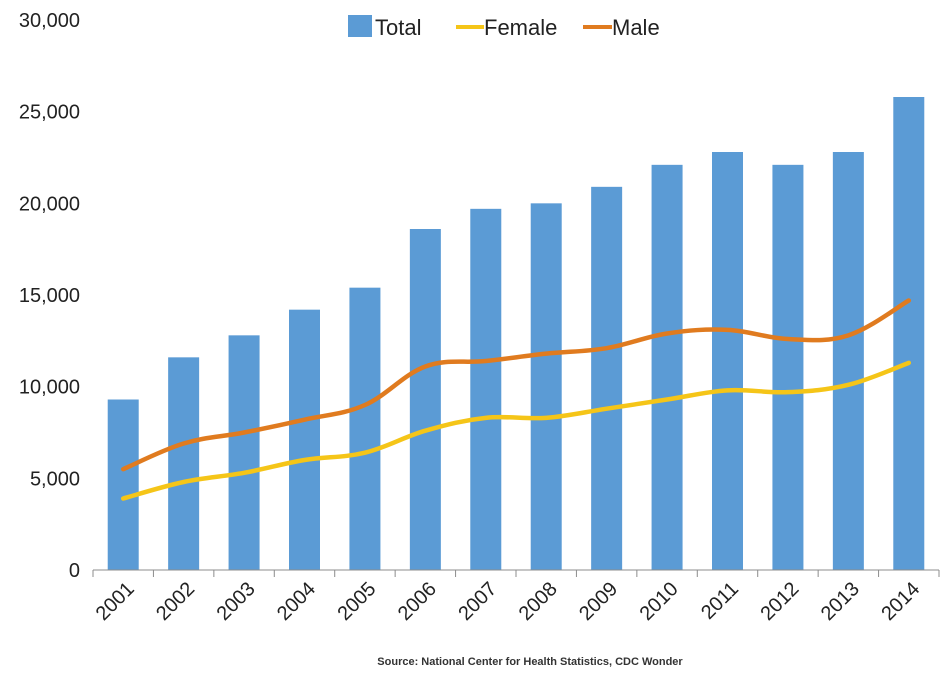  Describe the element at coordinates (175, 601) in the screenshot. I see `x-tick-label: 2002` at that location.